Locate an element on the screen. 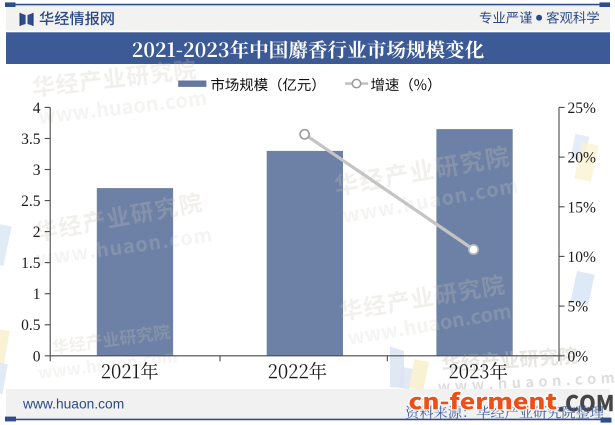  svg-text: www.huaon.com is located at coordinates (73, 404).